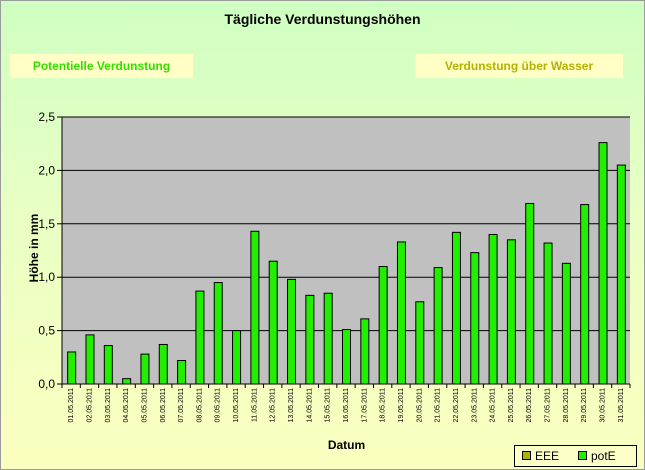 The width and height of the screenshot is (645, 470). Describe the element at coordinates (603, 456) in the screenshot. I see `legend-label-pote: potE` at that location.